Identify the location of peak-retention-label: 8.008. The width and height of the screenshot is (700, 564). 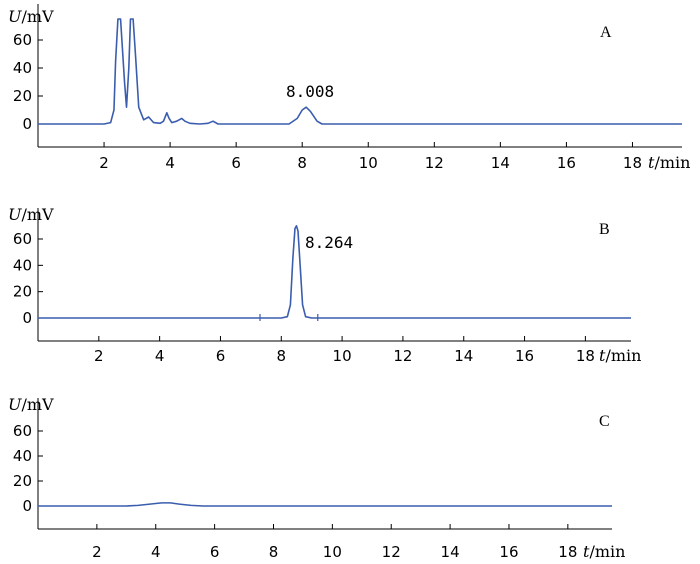
(310, 91).